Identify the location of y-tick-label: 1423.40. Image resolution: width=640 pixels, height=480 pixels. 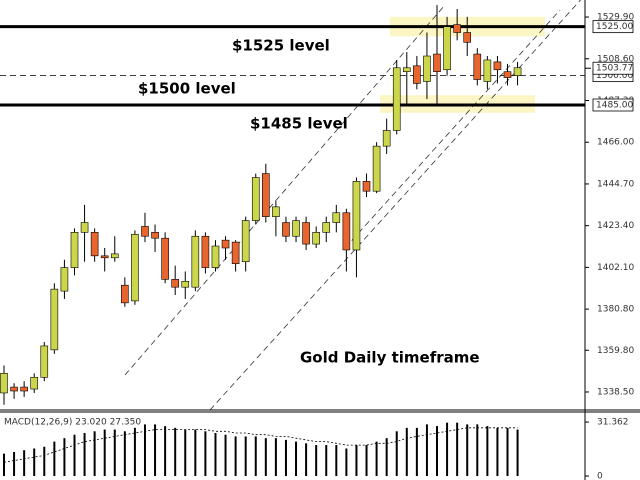
(615, 226).